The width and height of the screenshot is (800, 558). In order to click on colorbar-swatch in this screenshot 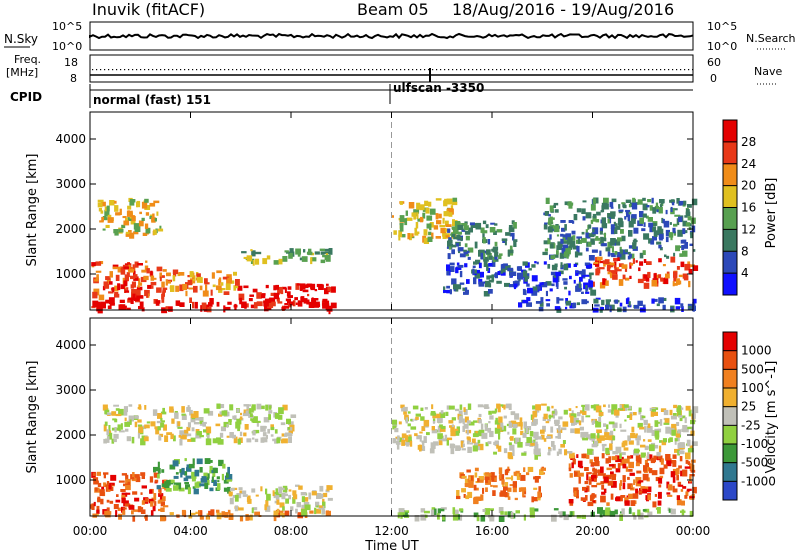, I will do `click(730, 435)`.